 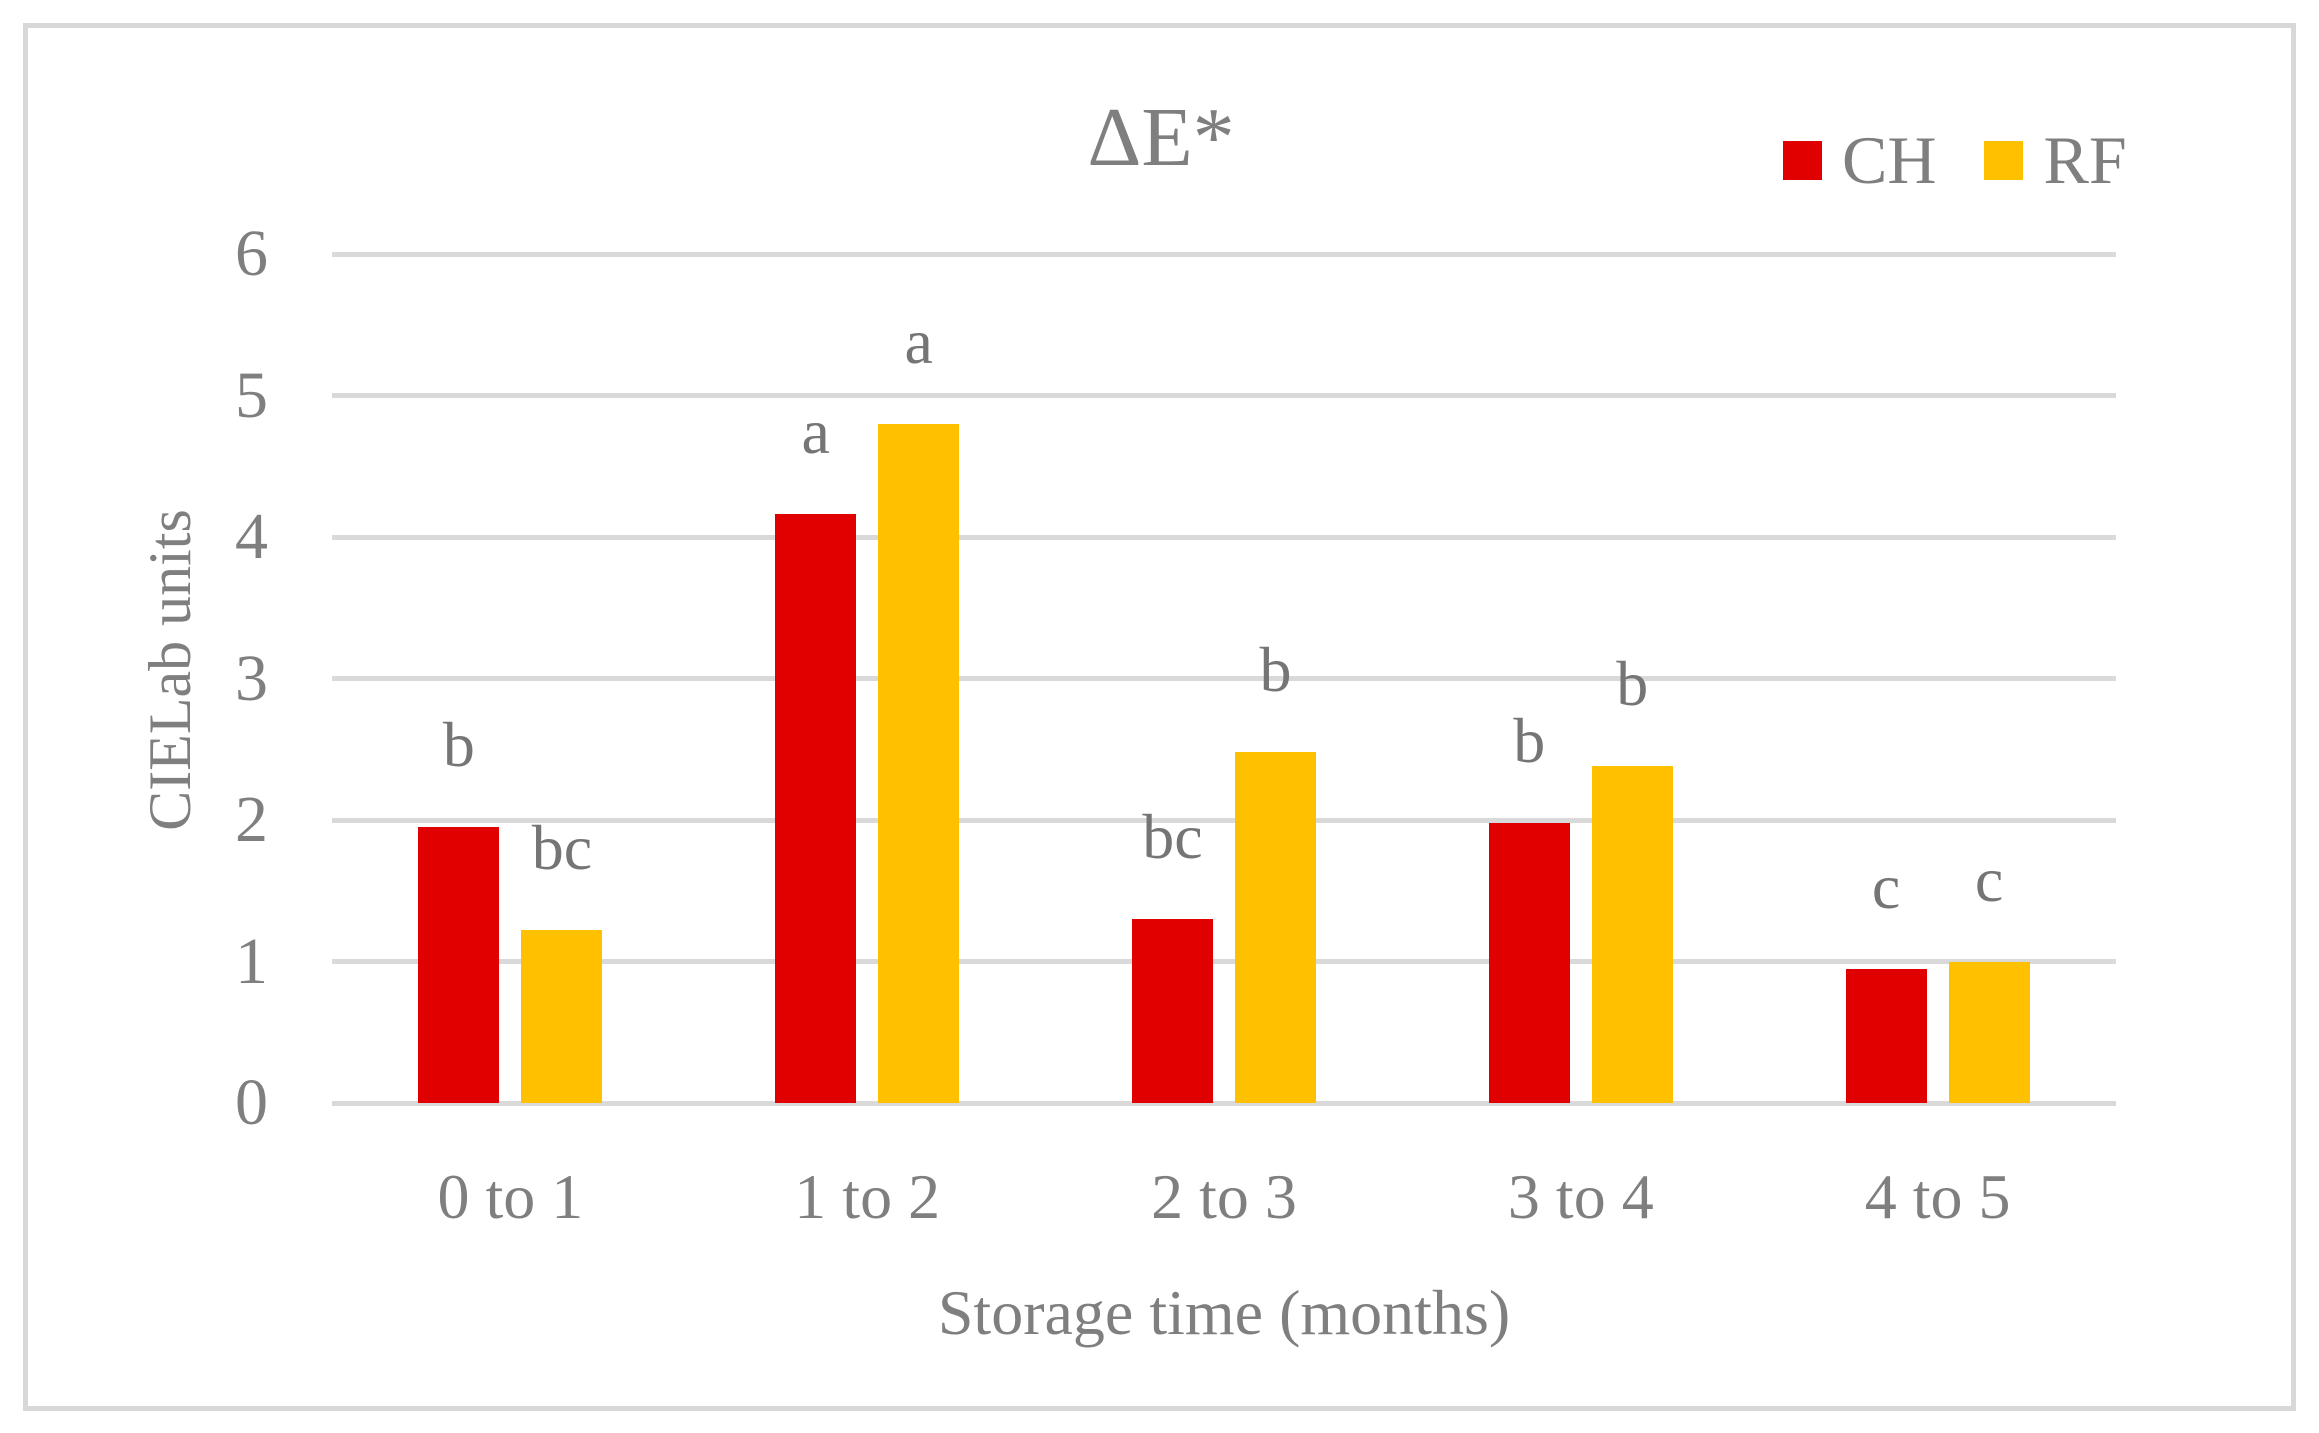 I want to click on y-tick-label-6: 6, so click(x=251, y=253).